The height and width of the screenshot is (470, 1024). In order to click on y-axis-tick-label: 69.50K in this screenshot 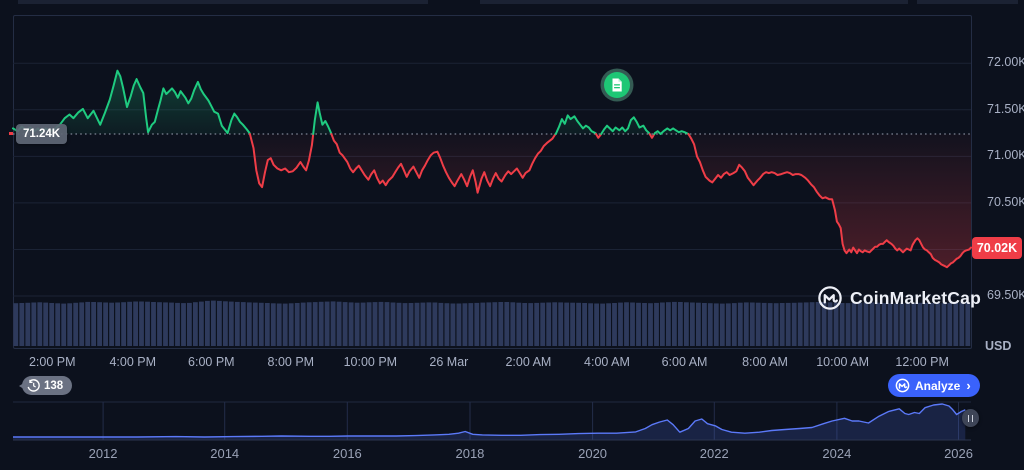, I will do `click(1005, 295)`.